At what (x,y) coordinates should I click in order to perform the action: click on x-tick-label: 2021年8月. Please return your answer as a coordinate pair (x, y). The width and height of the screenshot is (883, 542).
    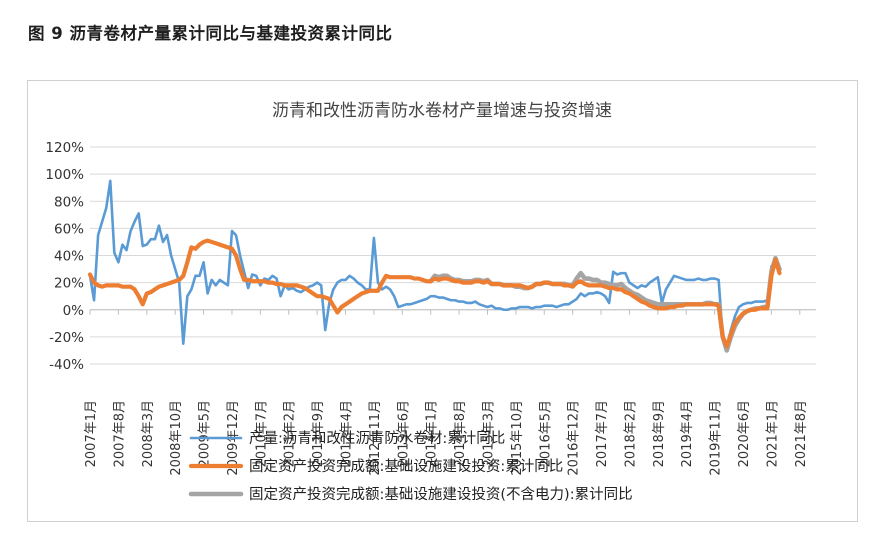
    Looking at the image, I should click on (801, 433).